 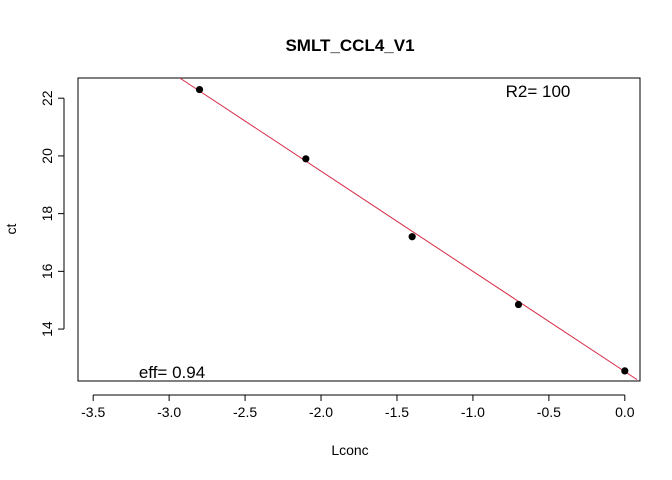 I want to click on x-tick-label: 0.0, so click(x=625, y=412).